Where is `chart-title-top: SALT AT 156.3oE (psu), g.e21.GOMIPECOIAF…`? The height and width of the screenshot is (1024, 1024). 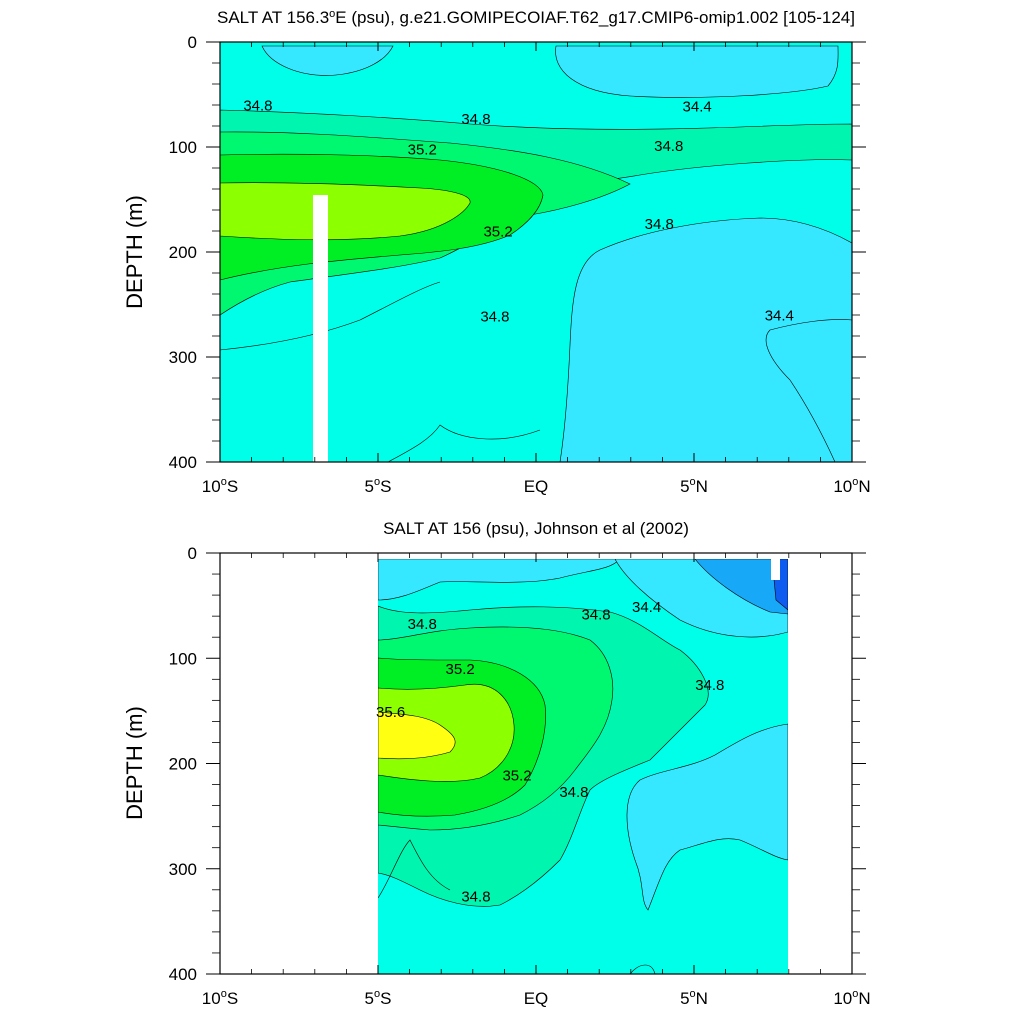
chart-title-top: SALT AT 156.3oE (psu), g.e21.GOMIPECOIAF… is located at coordinates (536, 17).